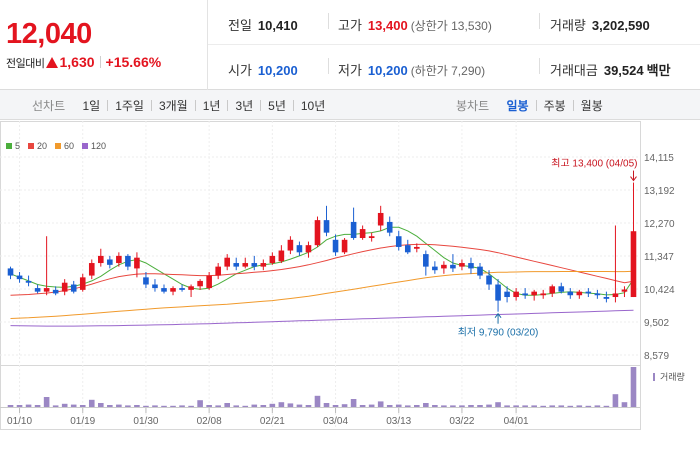  What do you see at coordinates (49, 106) in the screenshot?
I see `line-chart-title: 선차트` at bounding box center [49, 106].